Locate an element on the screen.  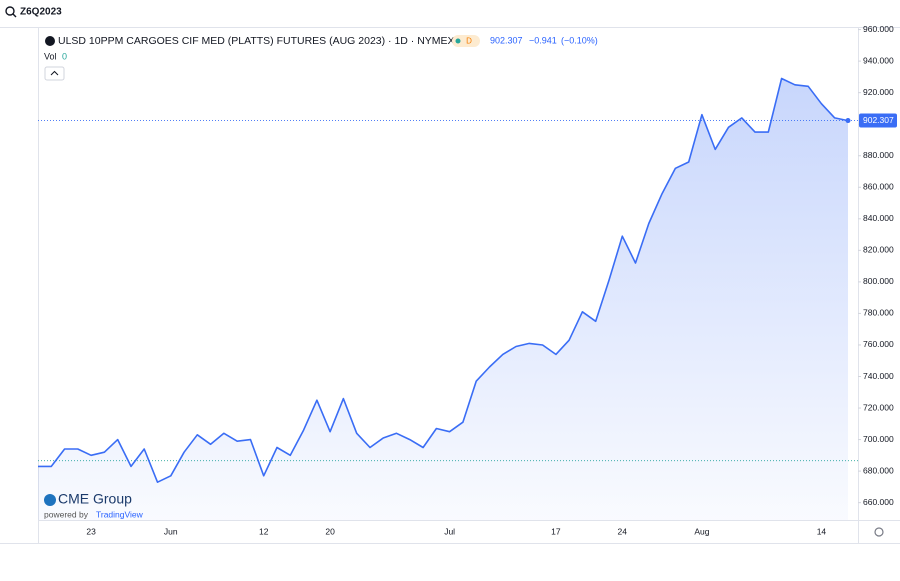
x-tick-label: 20 is located at coordinates (330, 531).